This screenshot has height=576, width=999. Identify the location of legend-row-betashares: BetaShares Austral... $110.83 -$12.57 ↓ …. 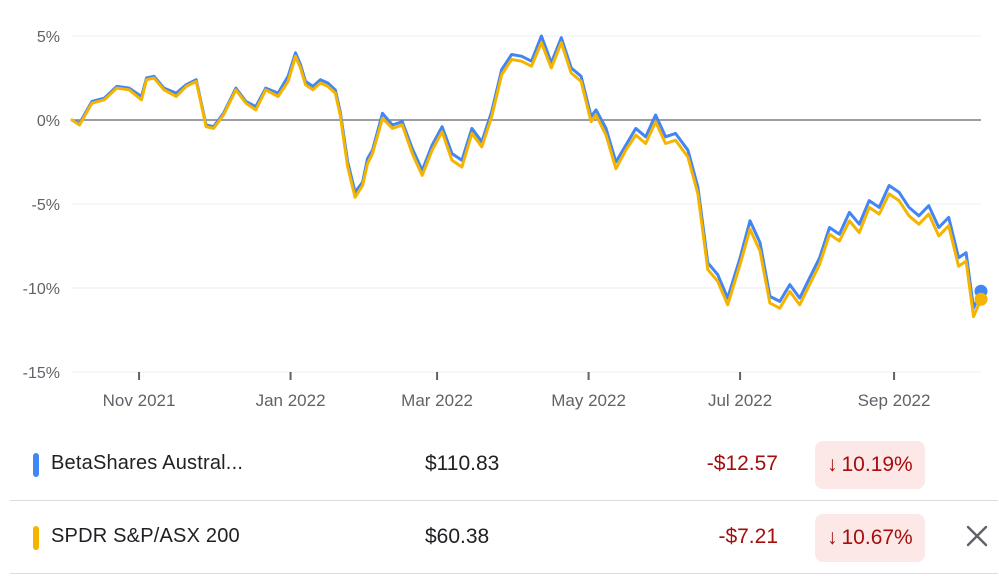
(504, 464).